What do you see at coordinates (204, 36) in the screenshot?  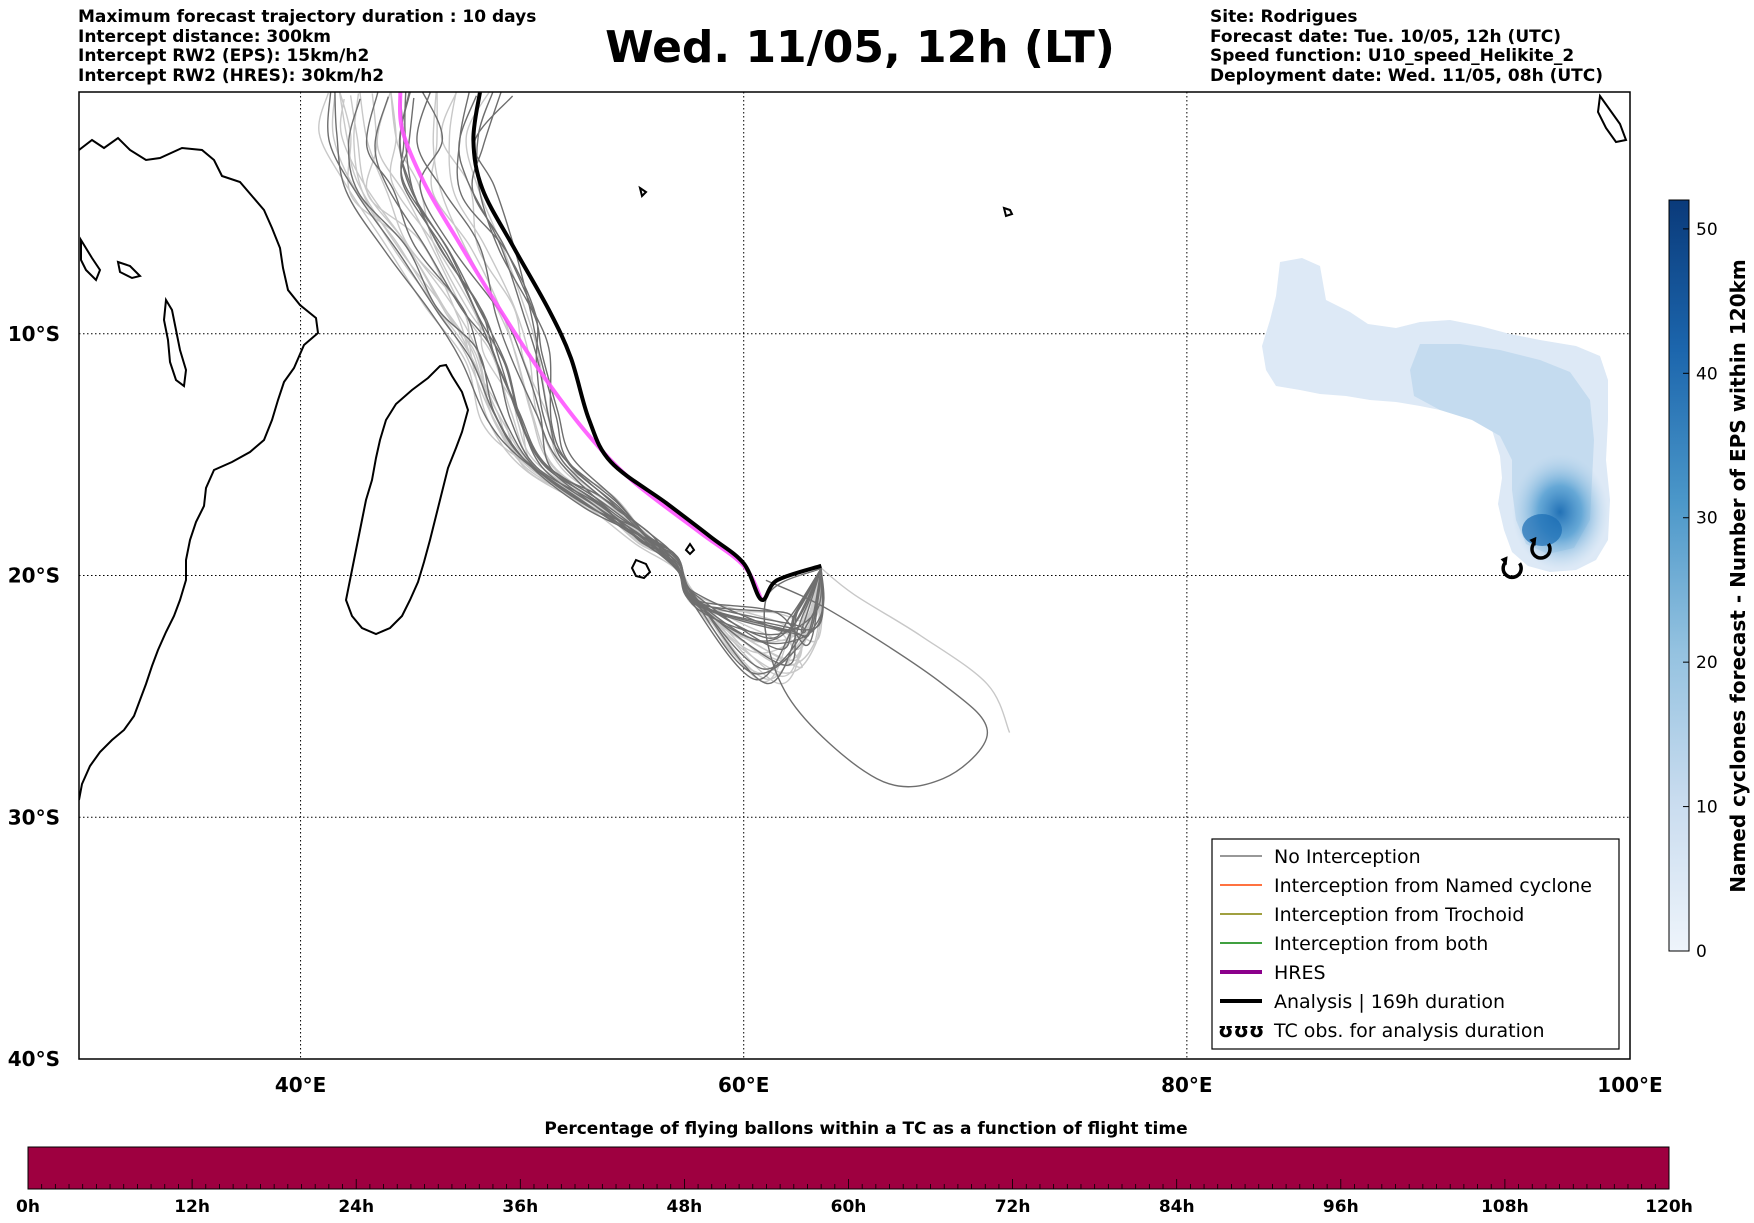 I see `header-left-line: Intercept distance: 300km` at bounding box center [204, 36].